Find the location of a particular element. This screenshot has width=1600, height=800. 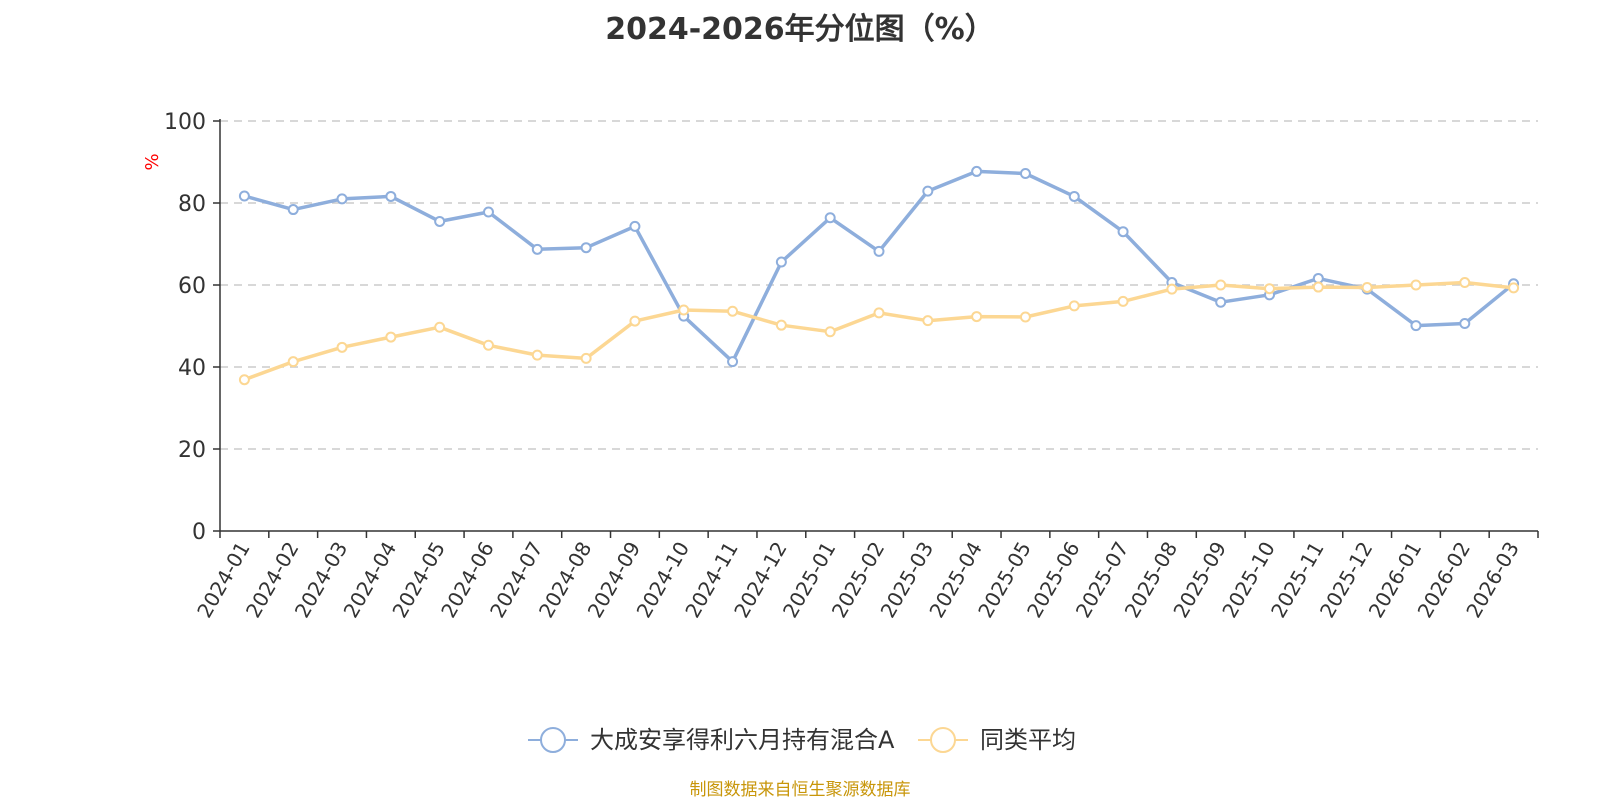

legend-label: 同类平均 is located at coordinates (1028, 740).